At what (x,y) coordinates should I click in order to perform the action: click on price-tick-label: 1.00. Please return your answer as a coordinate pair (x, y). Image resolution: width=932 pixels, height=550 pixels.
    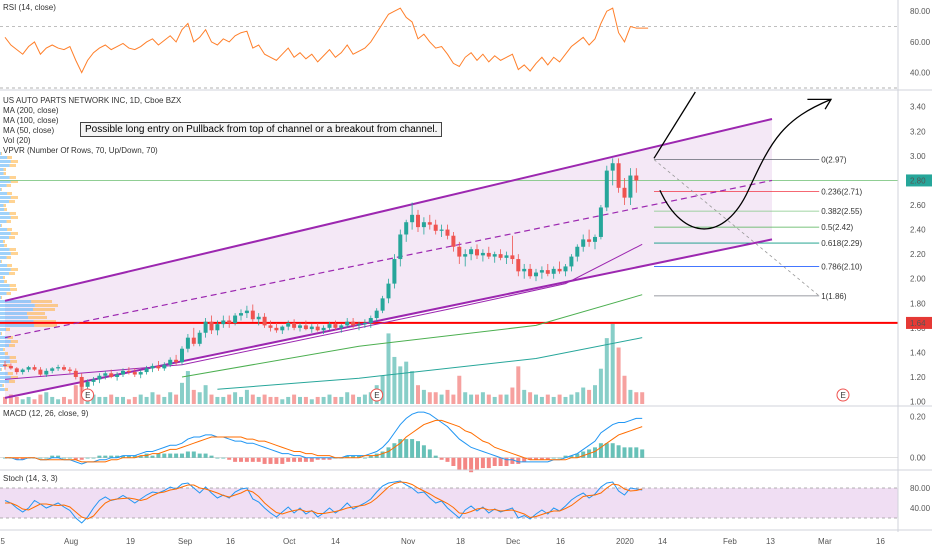
    Looking at the image, I should click on (918, 402).